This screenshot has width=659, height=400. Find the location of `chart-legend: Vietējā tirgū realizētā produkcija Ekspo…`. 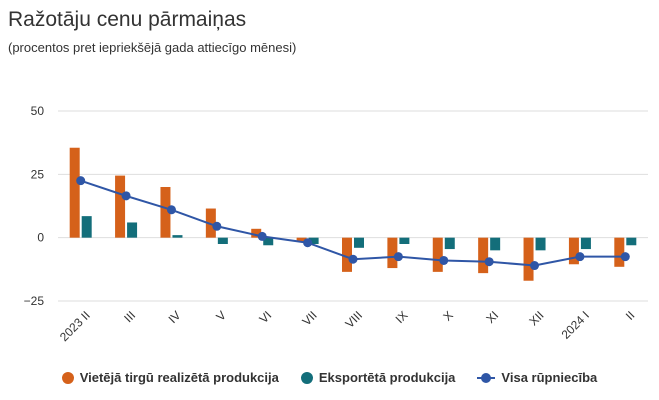

chart-legend: Vietējā tirgū realizētā produkcija Ekspo… is located at coordinates (329, 377).